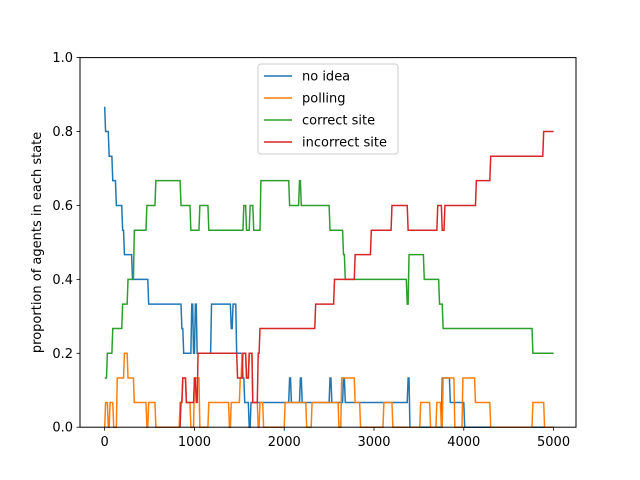 This screenshot has height=480, width=640. I want to click on legend-box, so click(328, 109).